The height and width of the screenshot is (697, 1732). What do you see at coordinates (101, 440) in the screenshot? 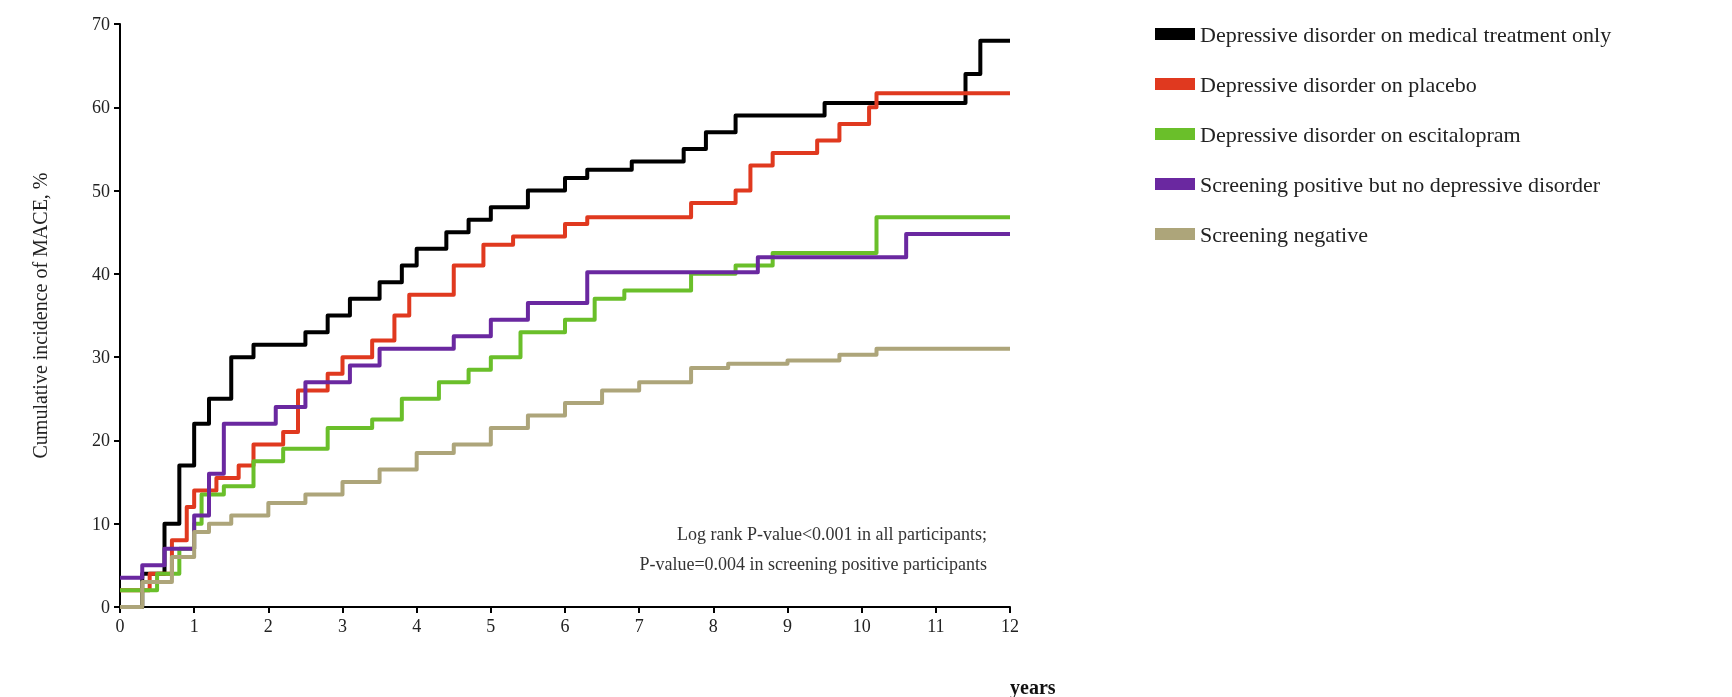
I see `y-tick-label: 20` at bounding box center [101, 440].